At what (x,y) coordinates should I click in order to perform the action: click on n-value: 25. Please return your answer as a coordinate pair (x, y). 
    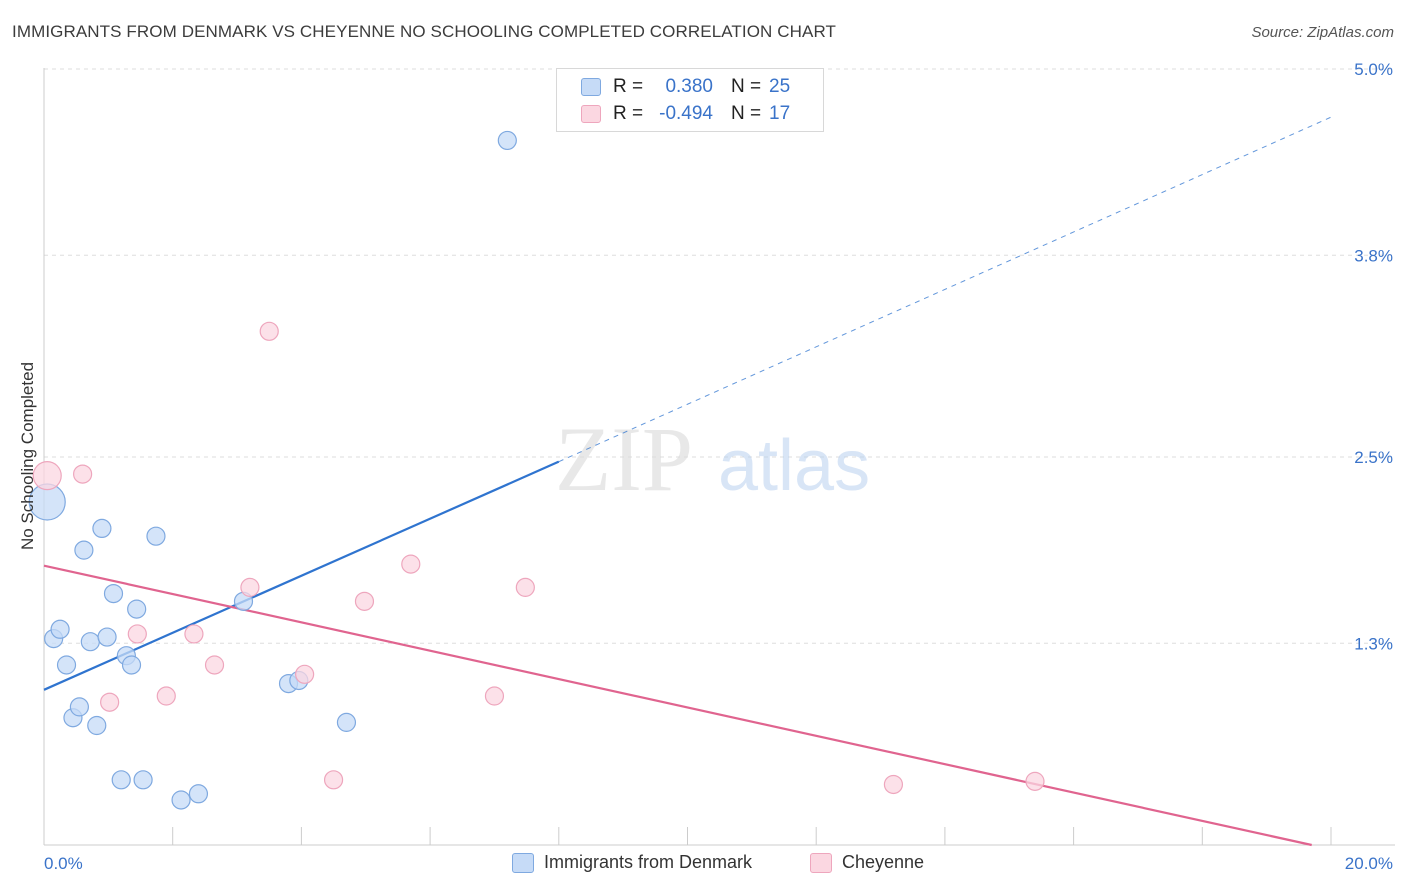
    Looking at the image, I should click on (780, 86).